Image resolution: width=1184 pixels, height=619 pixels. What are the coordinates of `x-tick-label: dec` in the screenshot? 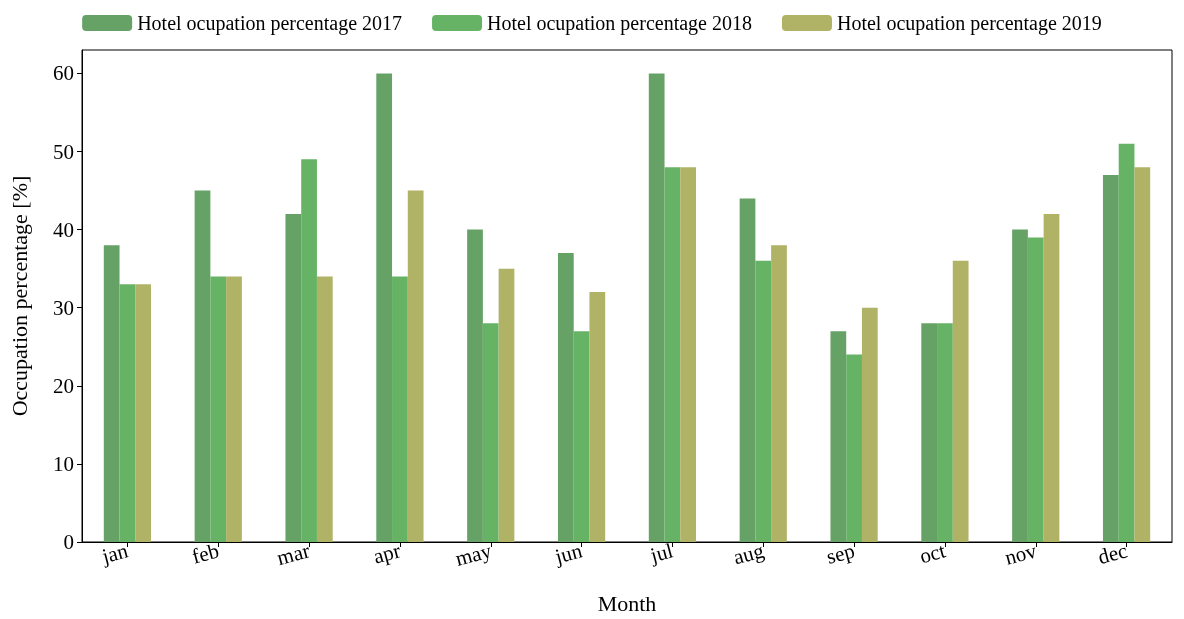 It's located at (1112, 554).